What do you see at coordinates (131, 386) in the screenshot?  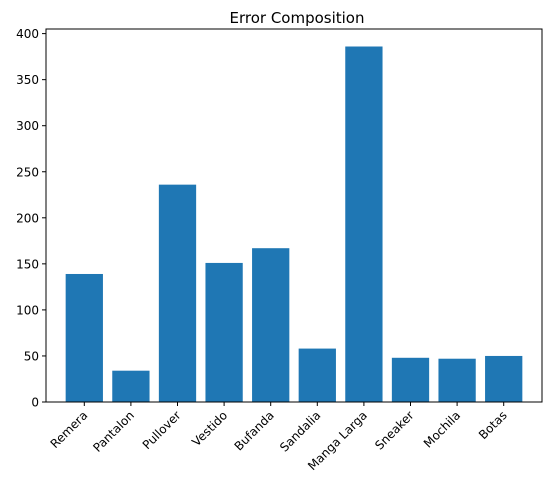 I see `bar-pantalon` at bounding box center [131, 386].